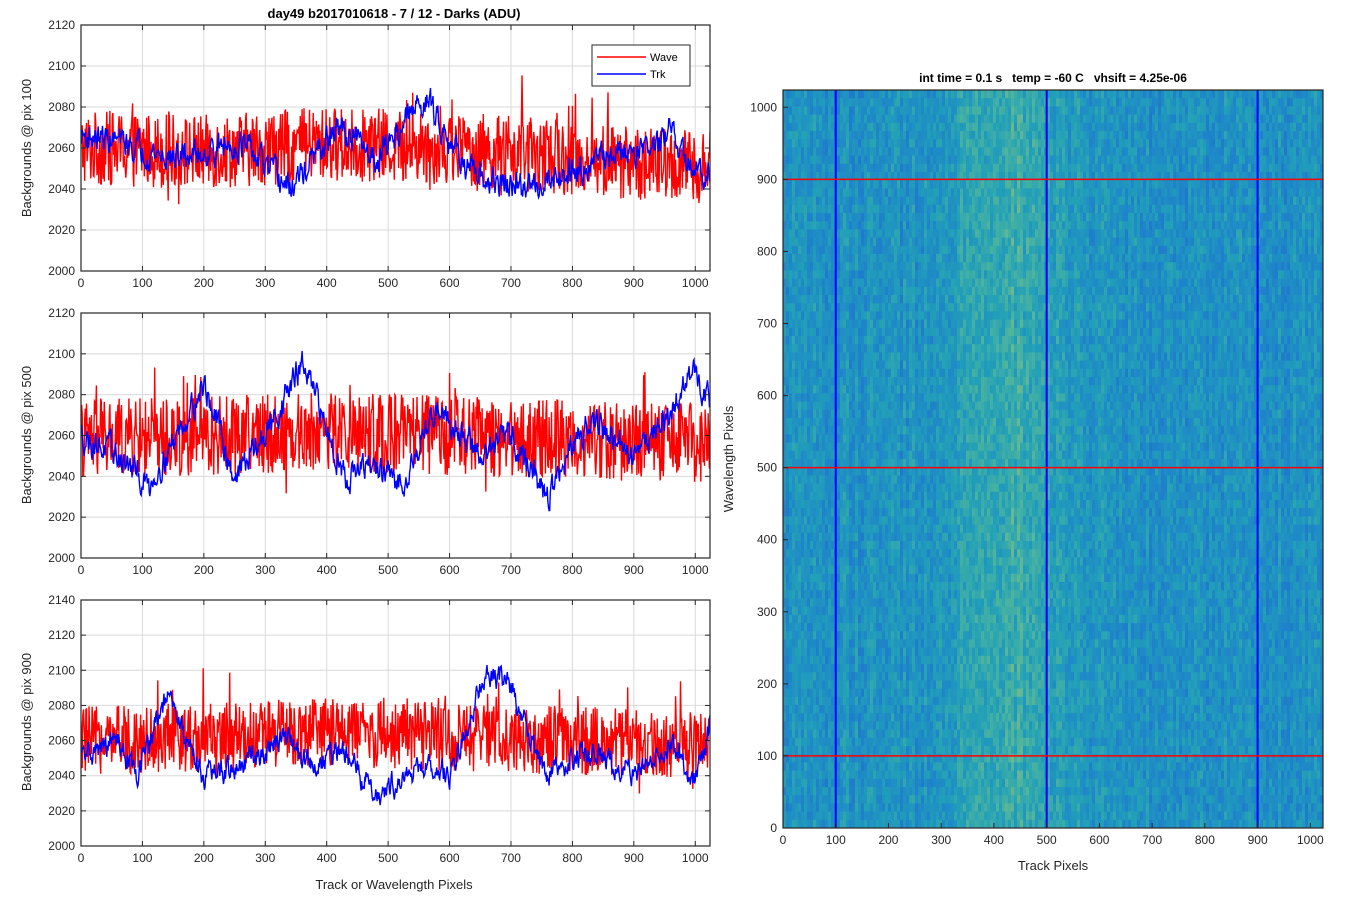 The image size is (1350, 905). Describe the element at coordinates (61, 476) in the screenshot. I see `y-tick-label: 2040` at that location.